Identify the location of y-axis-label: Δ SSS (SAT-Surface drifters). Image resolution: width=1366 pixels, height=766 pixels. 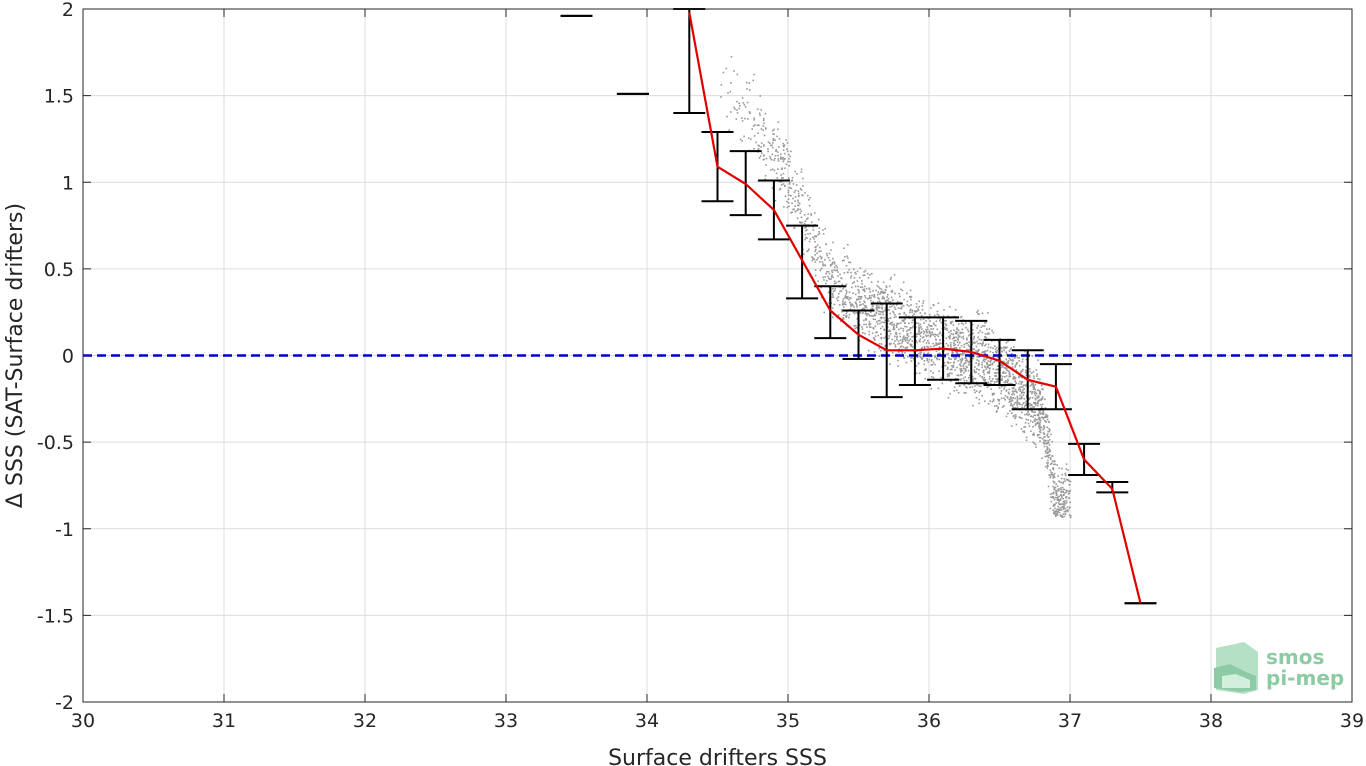
(15, 355).